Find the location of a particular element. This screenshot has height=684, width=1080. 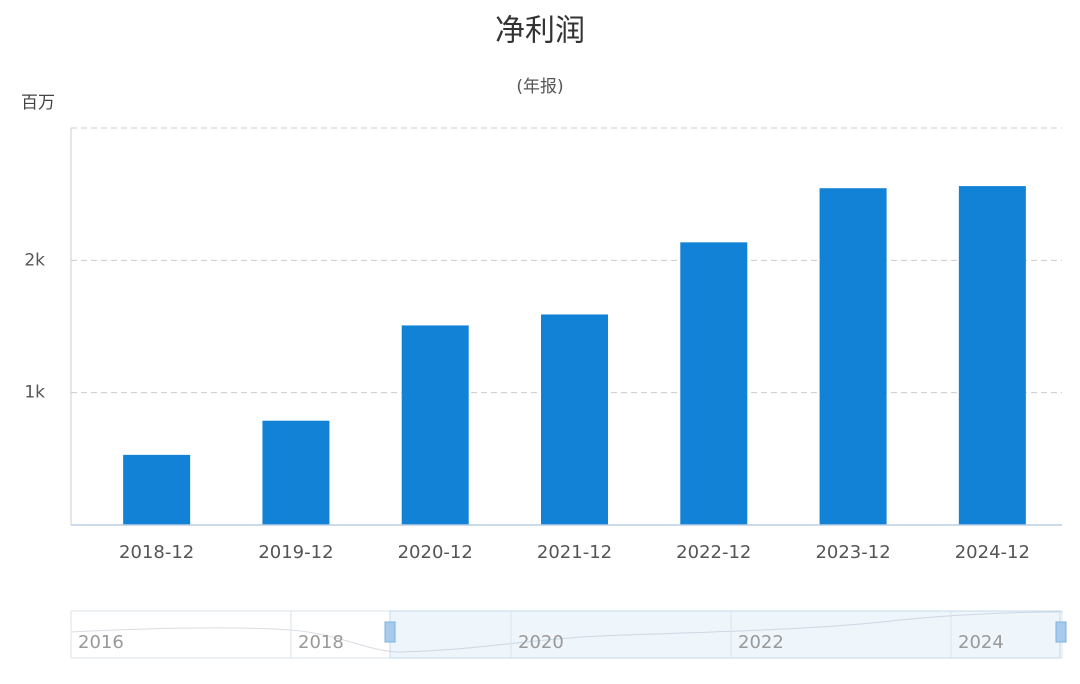

zoom-preview is located at coordinates (566, 632).